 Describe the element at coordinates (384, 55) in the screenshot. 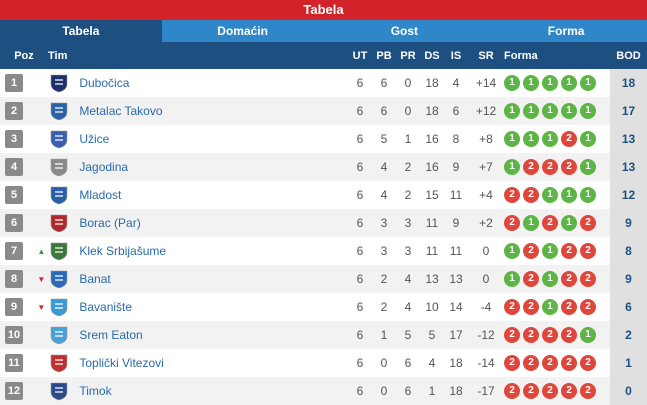

I see `col-pb: PB` at that location.